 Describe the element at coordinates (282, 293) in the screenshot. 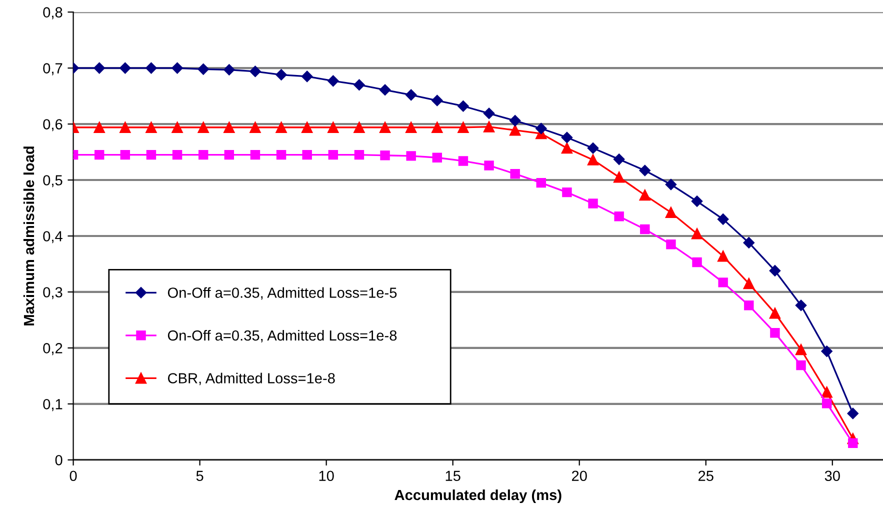

I see `legend-label: On-Off a=0.35, Admitted Loss=1e-5` at that location.